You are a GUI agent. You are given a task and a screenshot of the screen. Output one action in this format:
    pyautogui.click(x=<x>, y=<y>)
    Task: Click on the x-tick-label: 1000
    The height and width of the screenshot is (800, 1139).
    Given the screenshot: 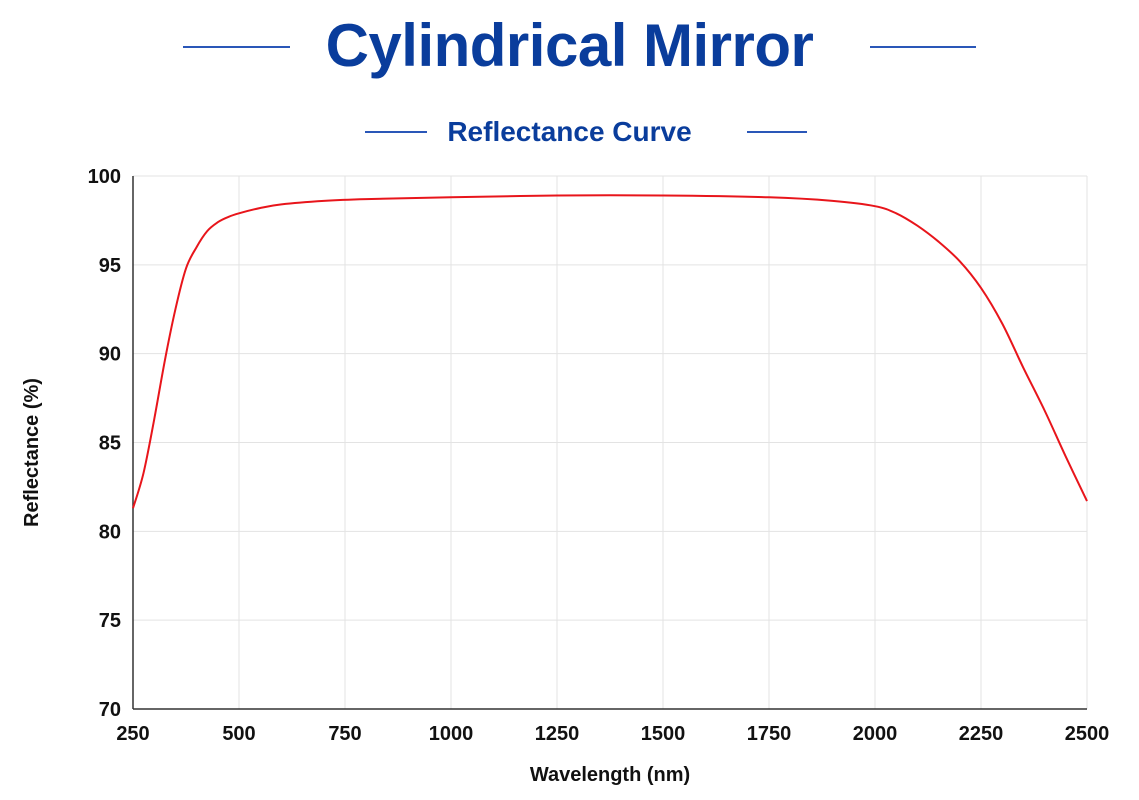 What is the action you would take?
    pyautogui.click(x=451, y=734)
    